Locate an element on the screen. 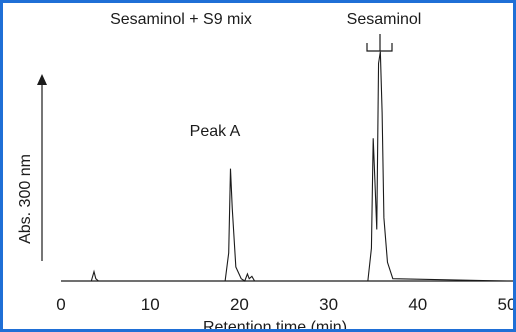 The width and height of the screenshot is (516, 332). y-axis-indicator is located at coordinates (42, 167).